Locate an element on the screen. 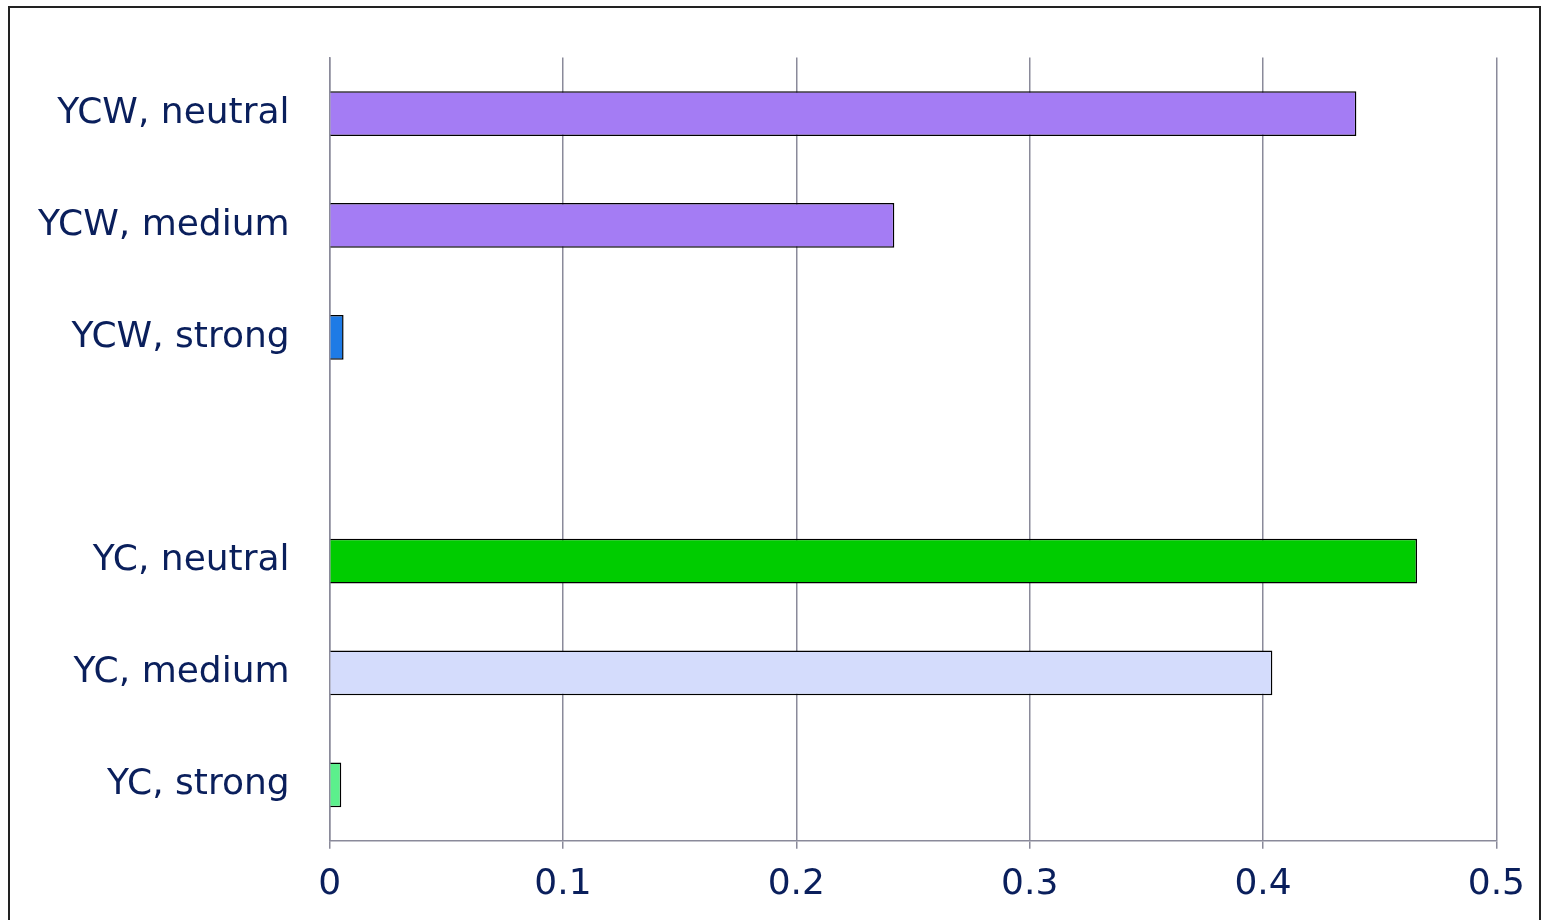 The width and height of the screenshot is (1545, 920). x-tick-label: 0.1 is located at coordinates (563, 881).